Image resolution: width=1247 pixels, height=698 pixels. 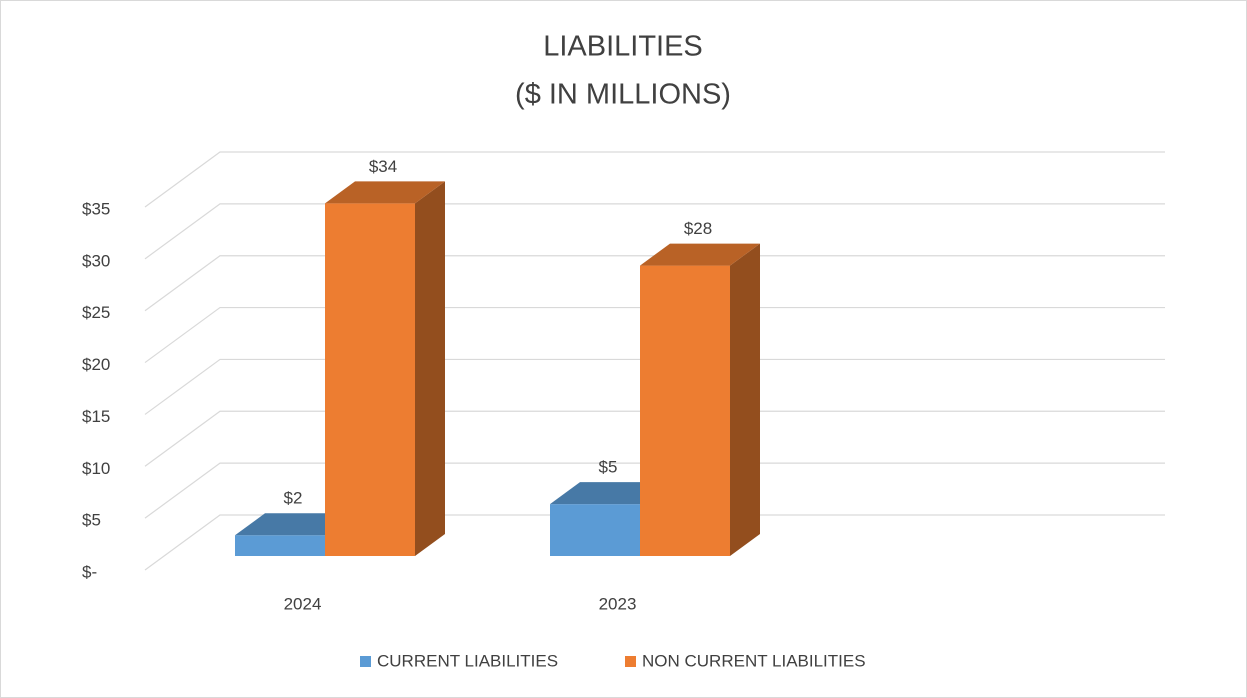 I want to click on y-tick-label: $20, so click(x=96, y=364).